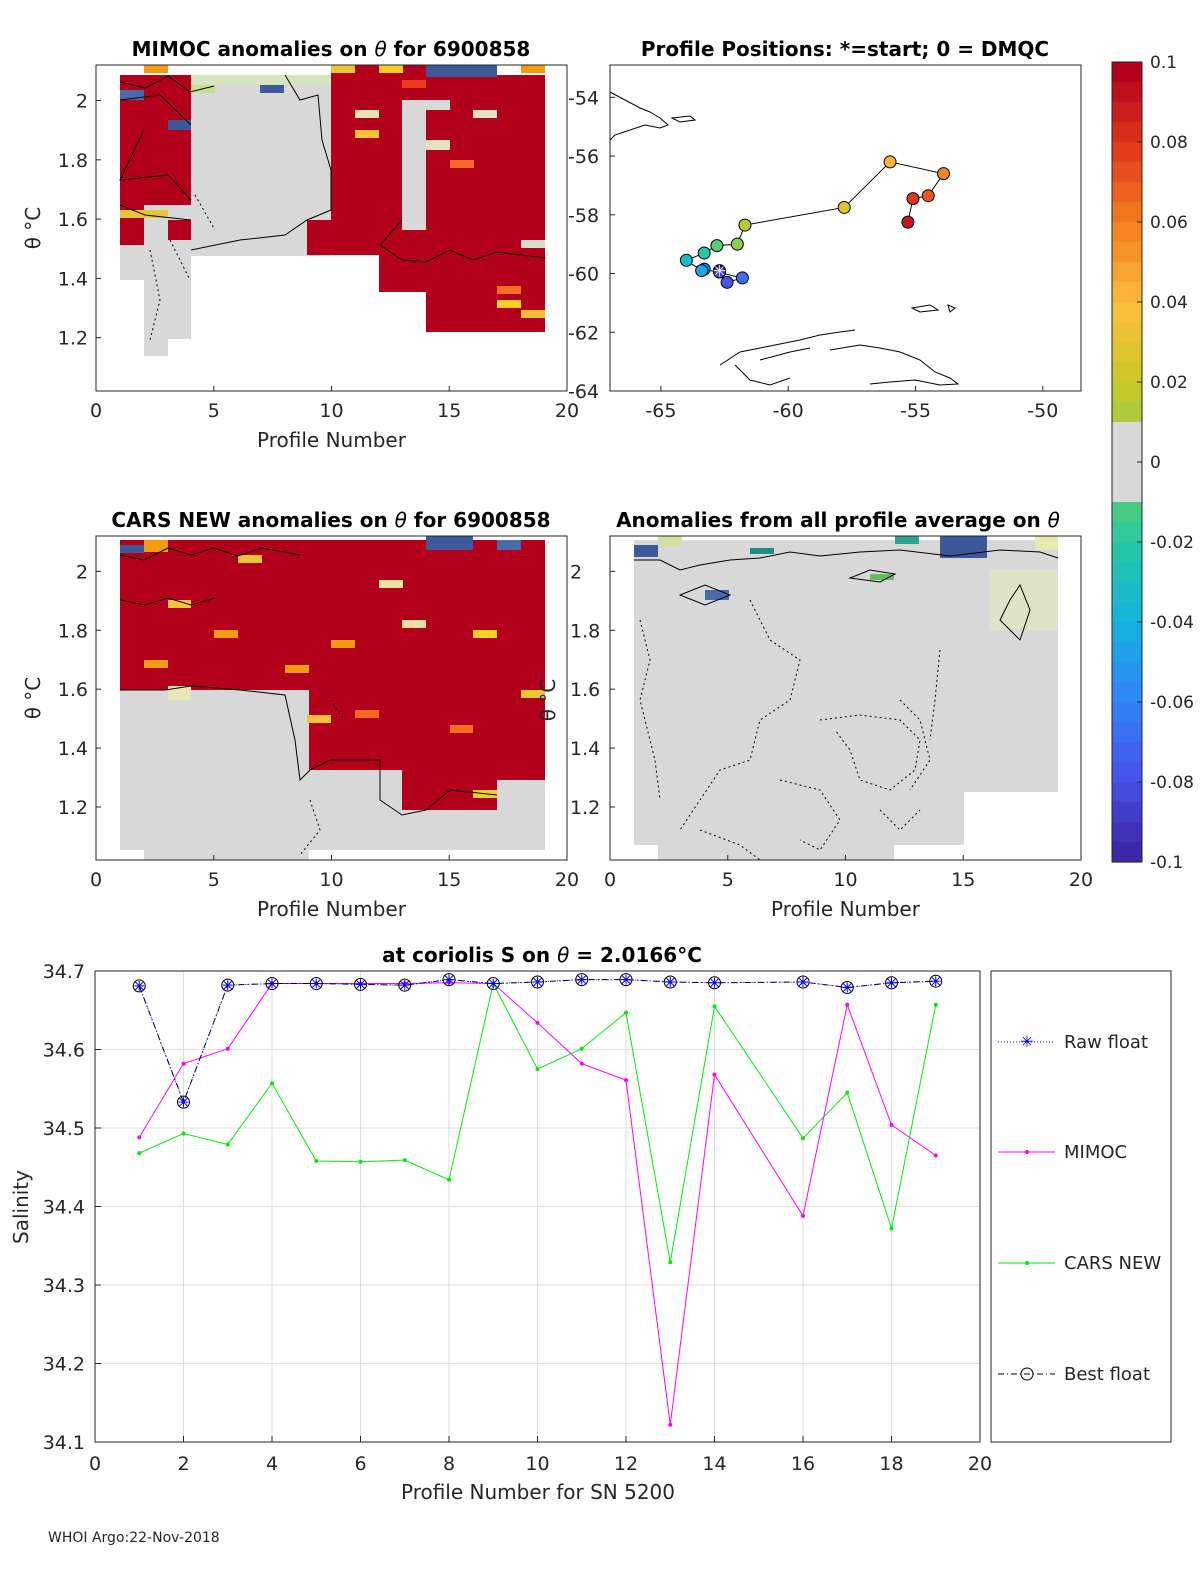 The image size is (1200, 1575). I want to click on avg-xtick-label: 10, so click(845, 880).